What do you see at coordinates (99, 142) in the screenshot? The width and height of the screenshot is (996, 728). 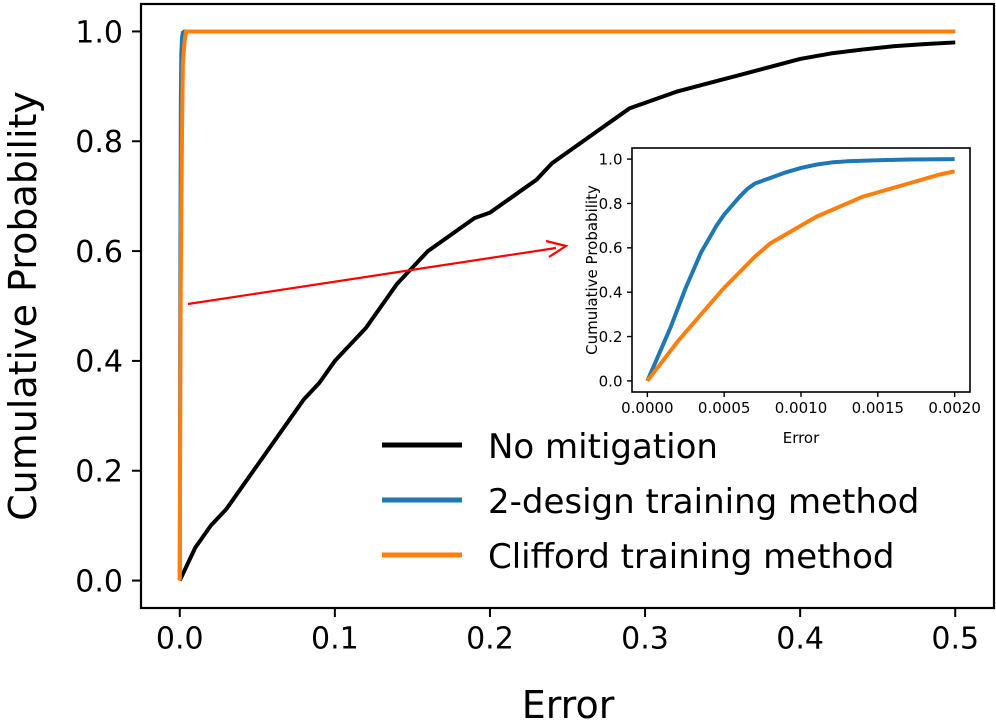 I see `main-y-tick-label: 0.8` at bounding box center [99, 142].